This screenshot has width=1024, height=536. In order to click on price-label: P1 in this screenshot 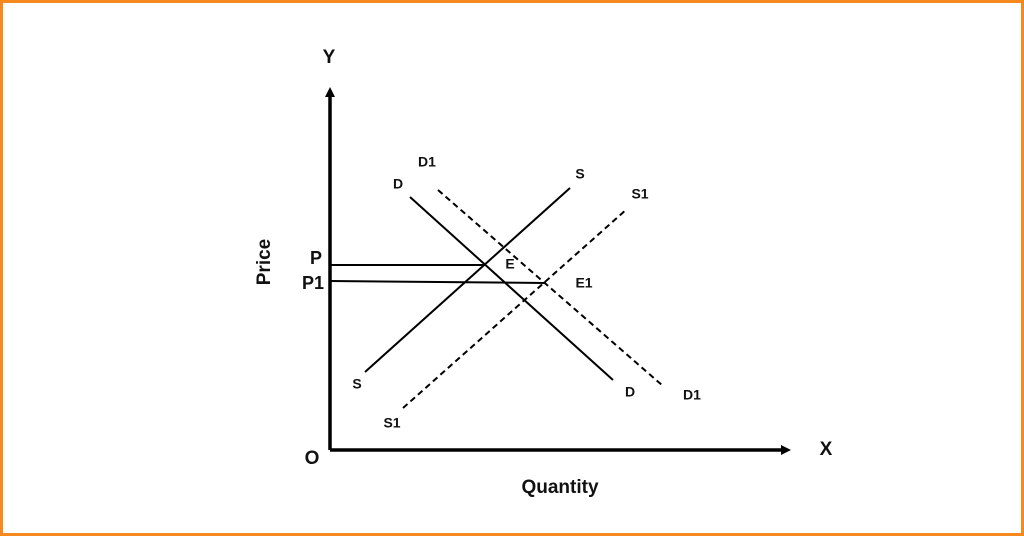, I will do `click(313, 283)`.